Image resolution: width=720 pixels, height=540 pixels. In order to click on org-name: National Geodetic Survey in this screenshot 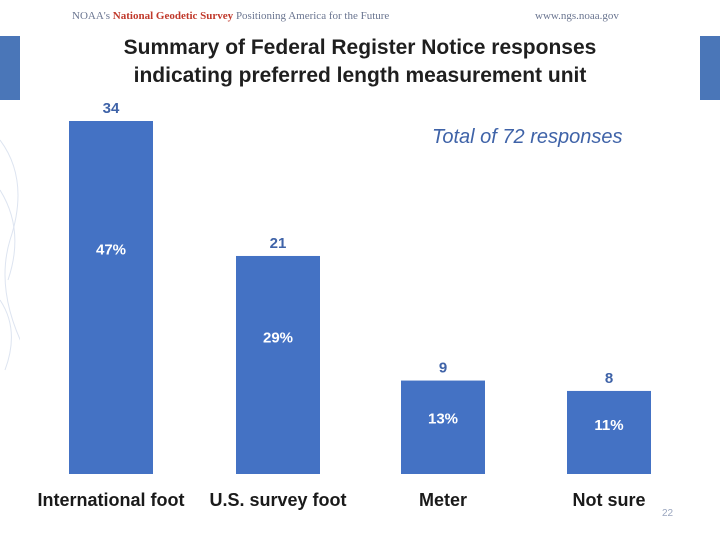, I will do `click(173, 16)`.